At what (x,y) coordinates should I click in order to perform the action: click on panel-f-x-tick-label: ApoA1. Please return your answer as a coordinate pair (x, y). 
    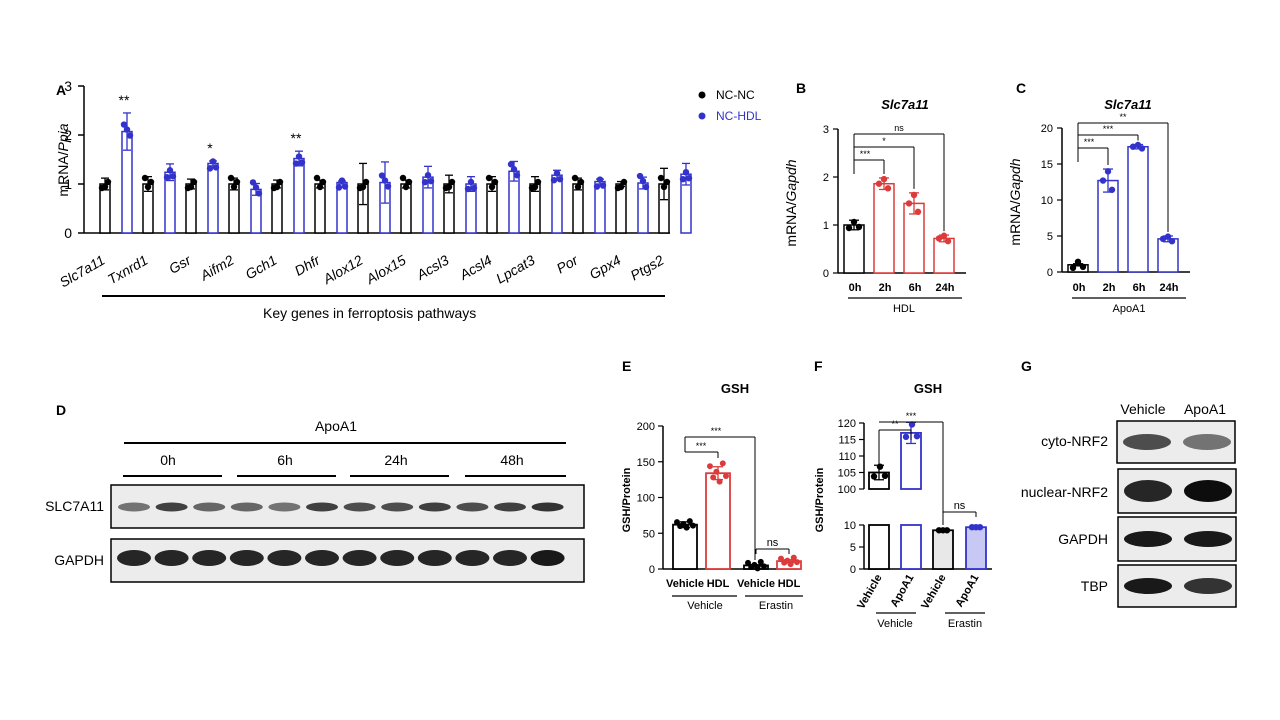
    Looking at the image, I should click on (902, 591).